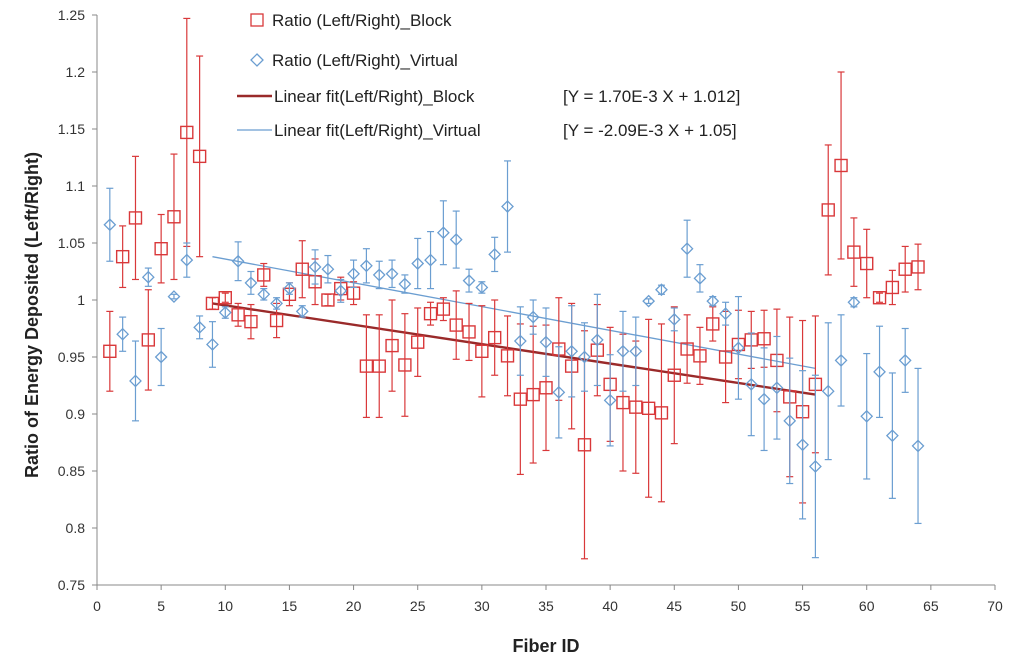  Describe the element at coordinates (651, 96) in the screenshot. I see `legend-equation-fit-block: [Y = 1.70E-3 X + 1.012]` at that location.